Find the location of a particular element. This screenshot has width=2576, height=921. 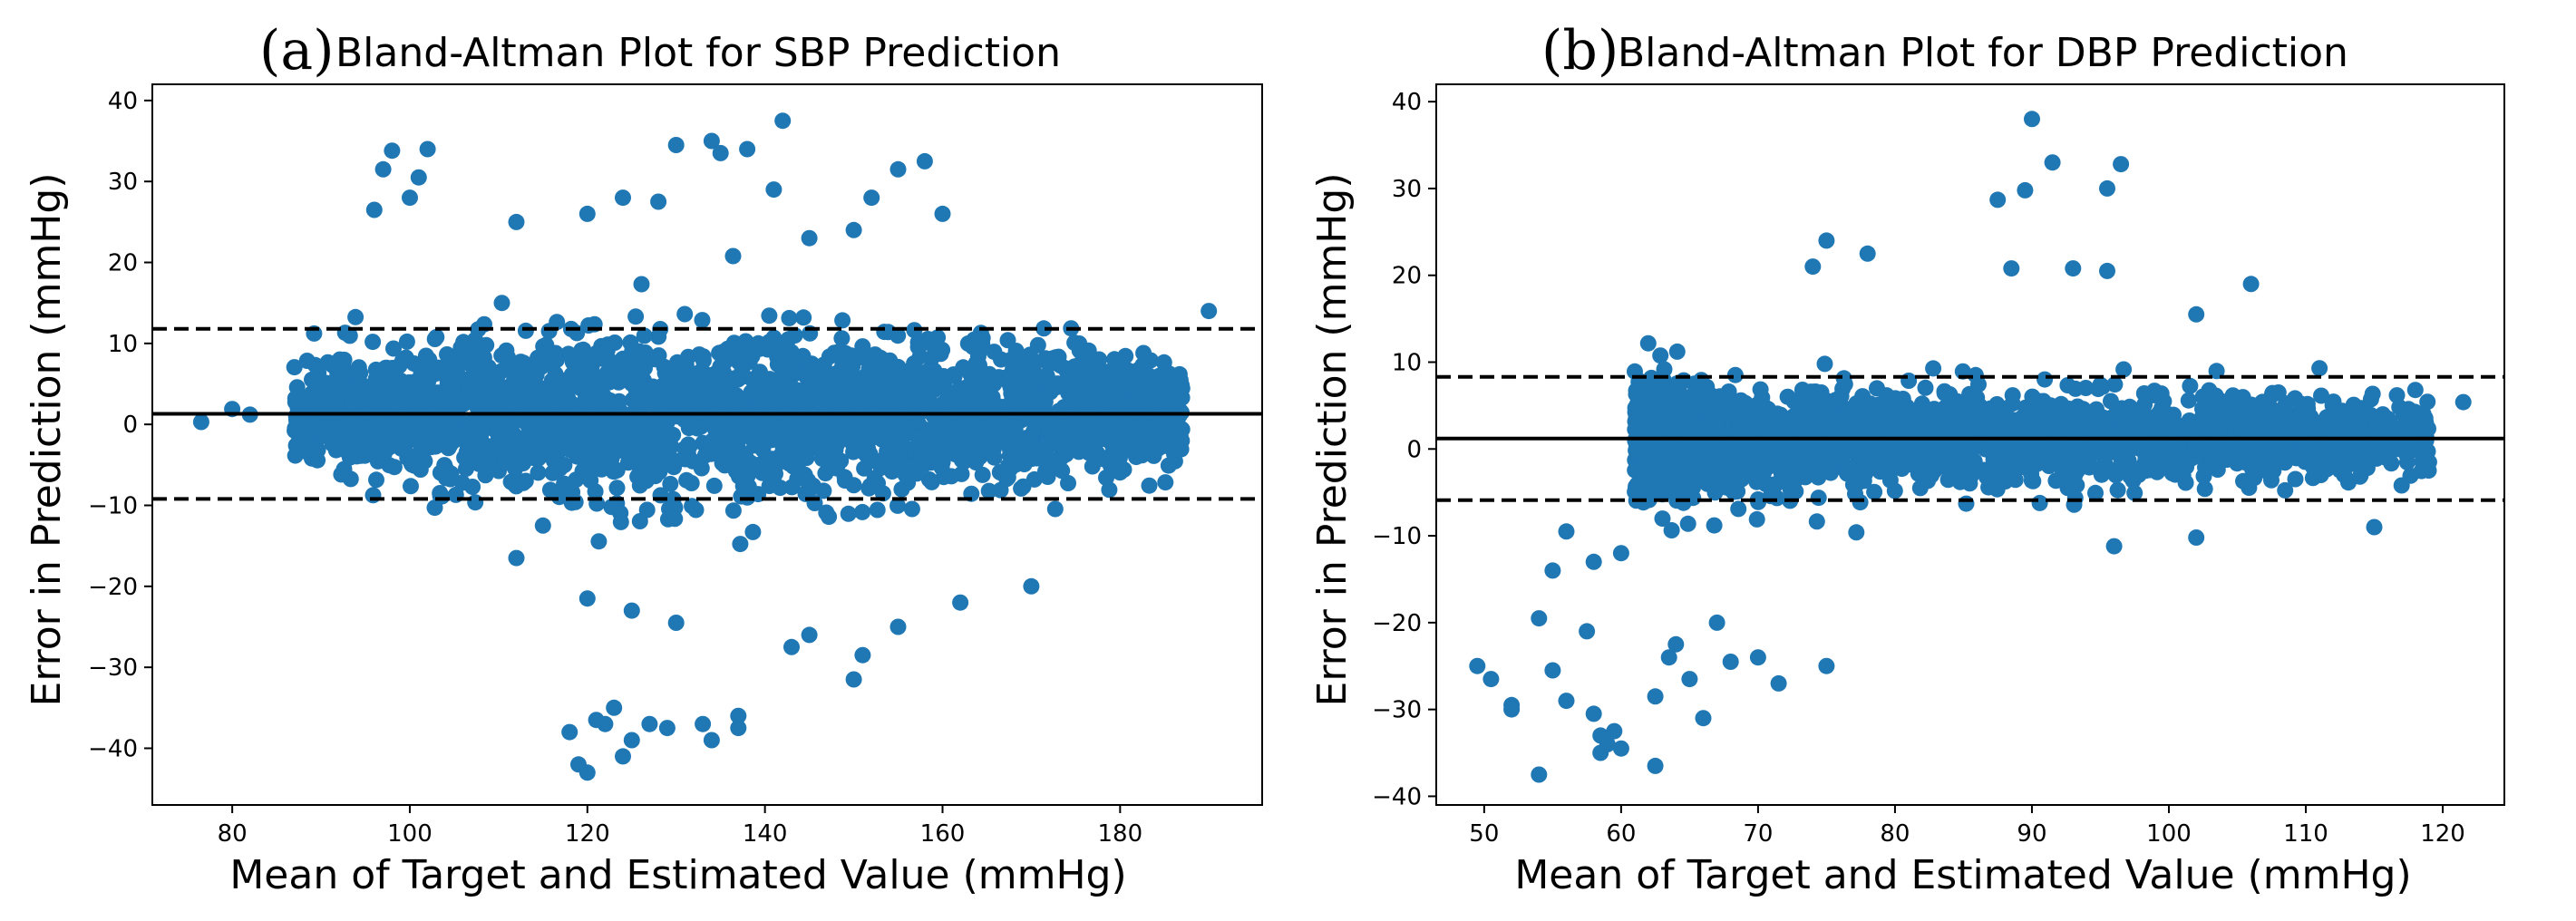

y-tick-label: 40 is located at coordinates (1407, 103).